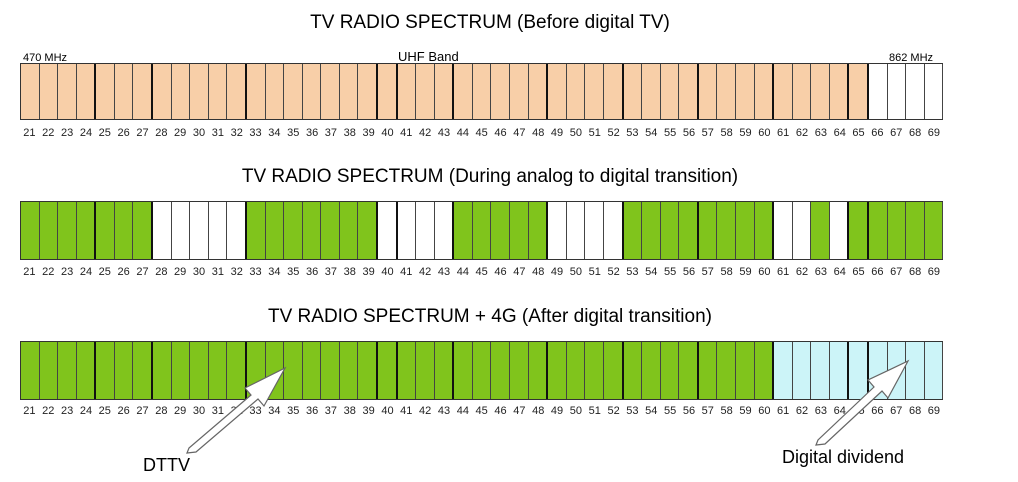 This screenshot has width=1018, height=482. Describe the element at coordinates (613, 370) in the screenshot. I see `channel-52-digital` at that location.